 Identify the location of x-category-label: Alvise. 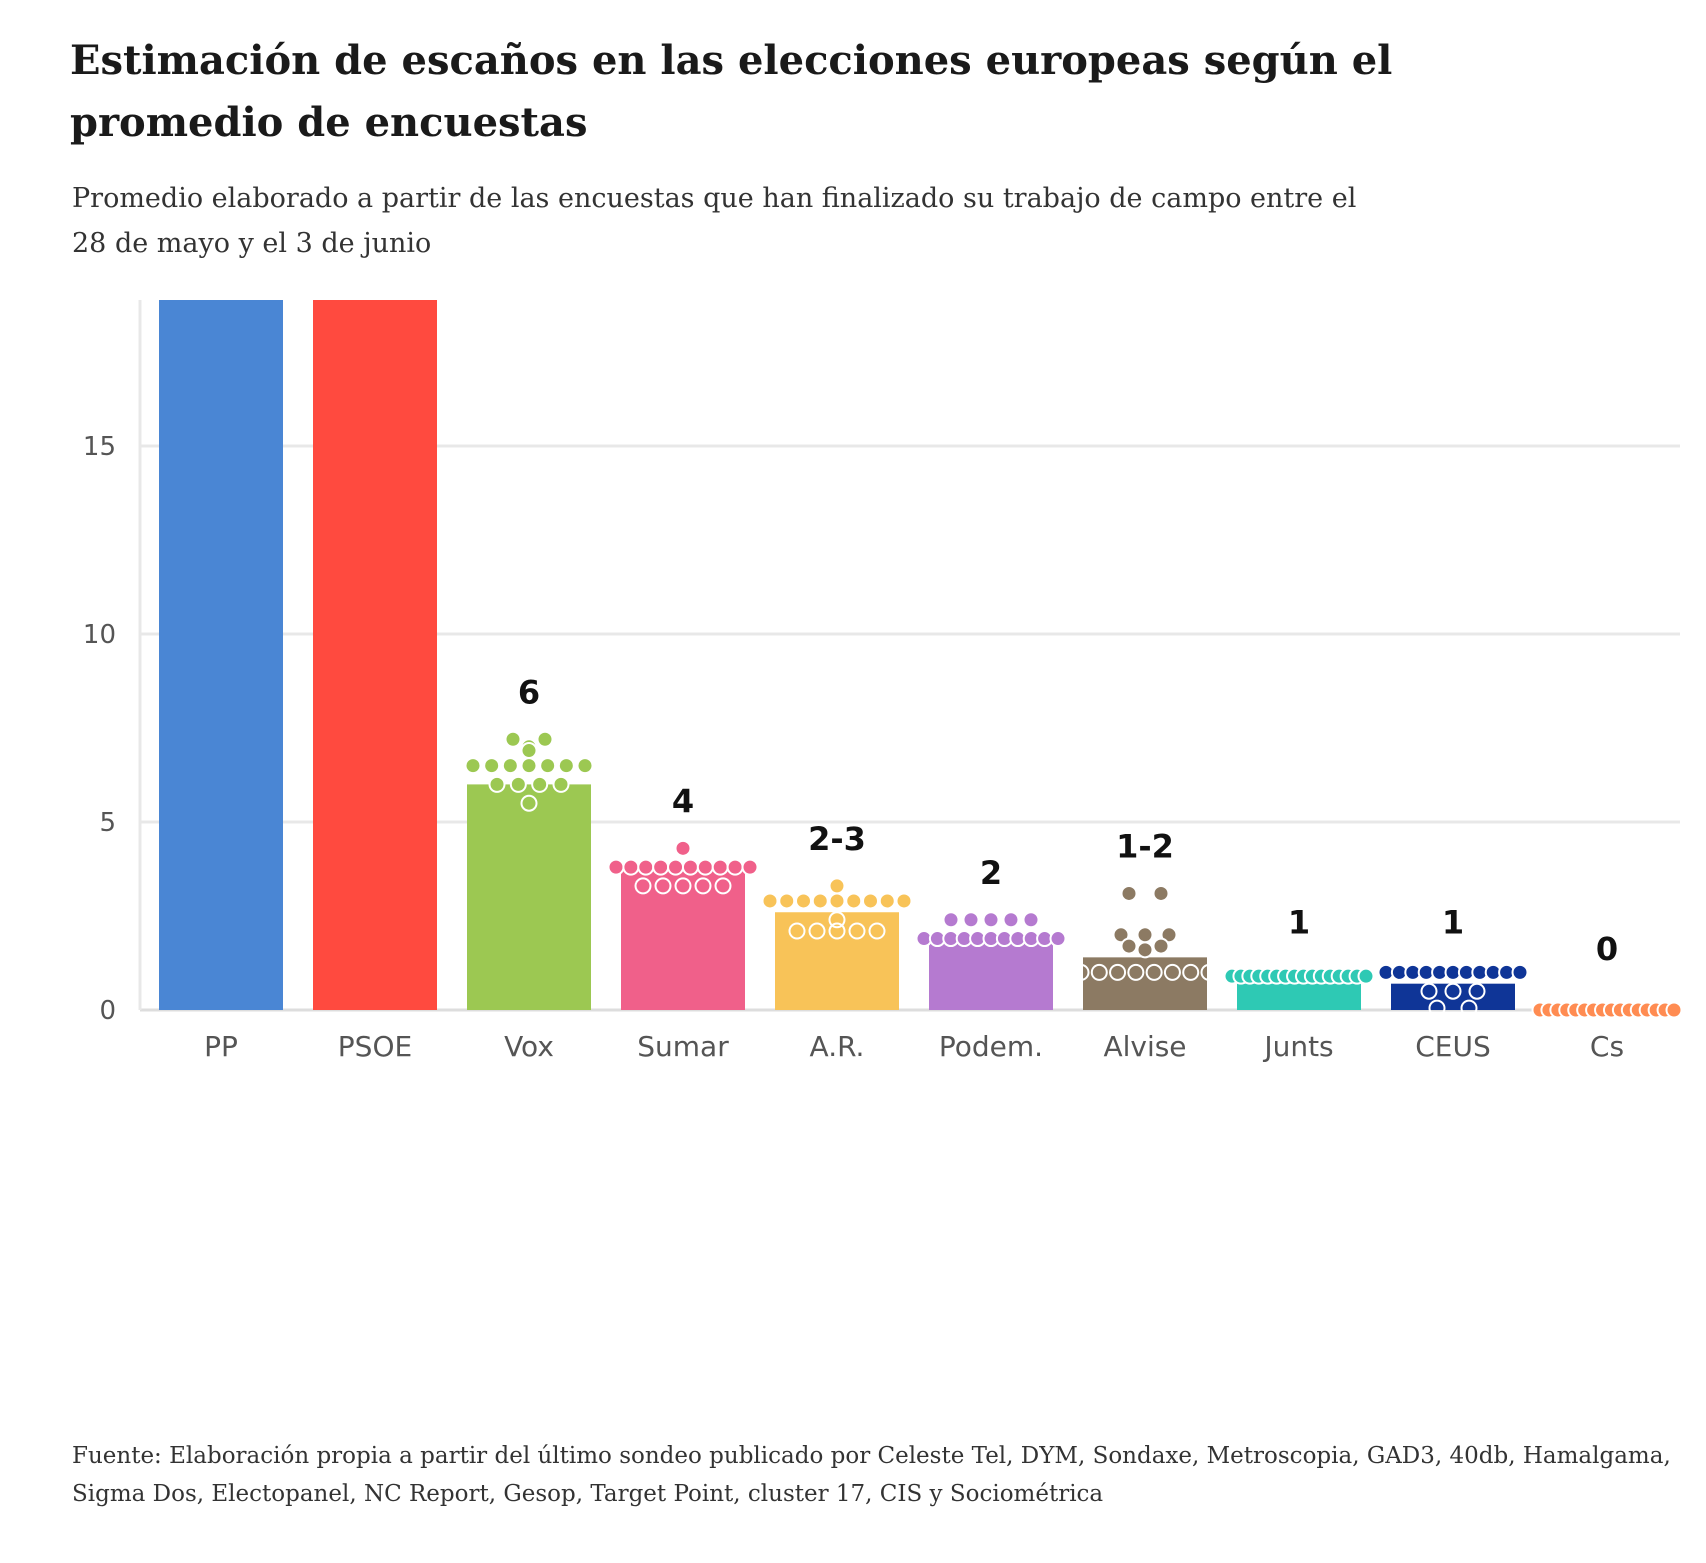
(1144, 1046).